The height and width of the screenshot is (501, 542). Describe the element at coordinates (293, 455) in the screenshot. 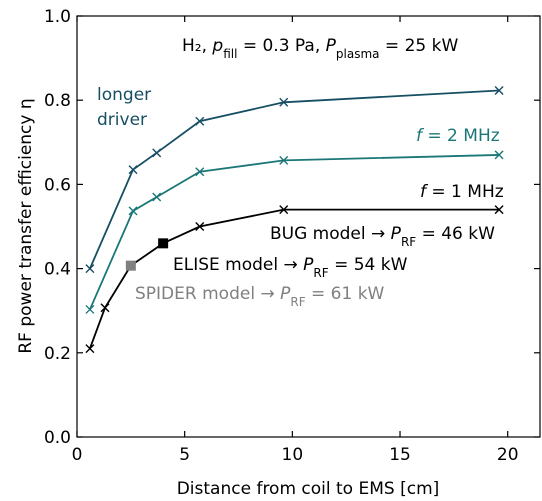

I see `x-tick-label: 10` at that location.